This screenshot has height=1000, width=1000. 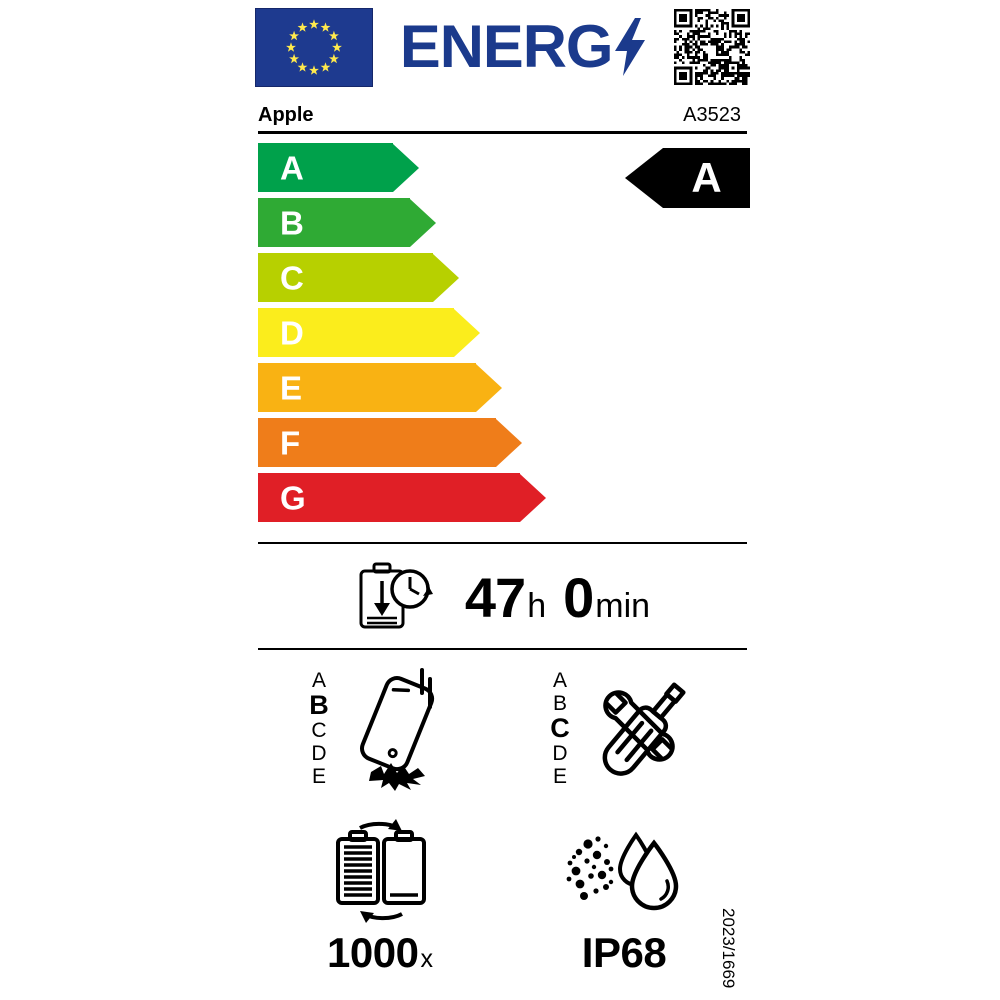 What do you see at coordinates (623, 606) in the screenshot?
I see `runtime-minutes-unit: min` at bounding box center [623, 606].